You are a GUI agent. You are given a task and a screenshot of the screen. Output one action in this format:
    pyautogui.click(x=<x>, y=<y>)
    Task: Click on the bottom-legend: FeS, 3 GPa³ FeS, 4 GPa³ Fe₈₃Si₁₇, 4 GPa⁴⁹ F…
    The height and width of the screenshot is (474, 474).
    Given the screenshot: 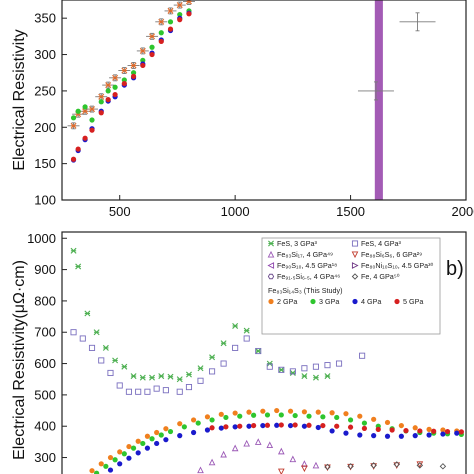 What is the action you would take?
    pyautogui.click(x=351, y=286)
    